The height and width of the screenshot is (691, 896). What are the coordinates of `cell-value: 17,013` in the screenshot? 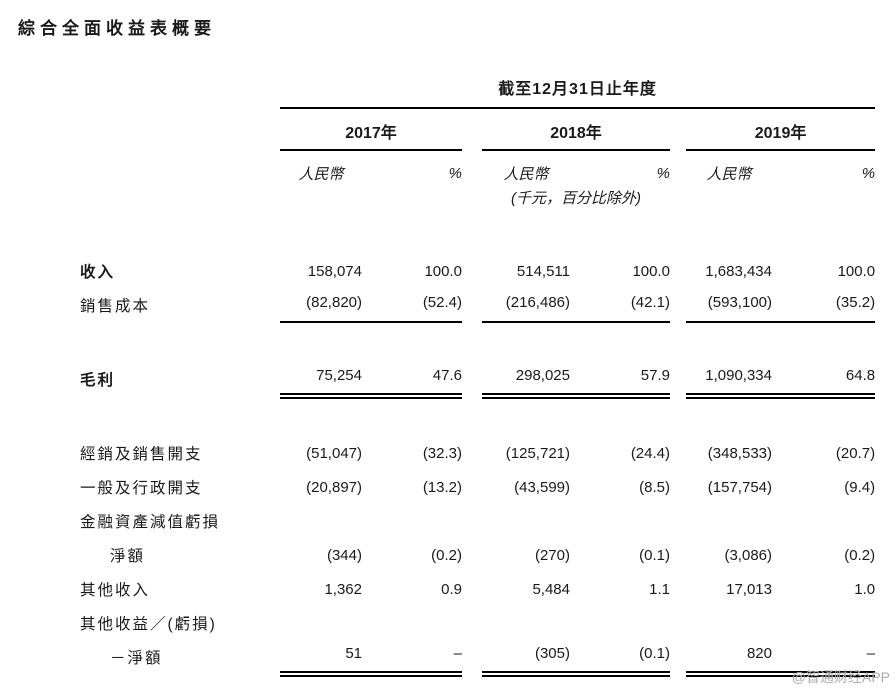 It's located at (749, 589).